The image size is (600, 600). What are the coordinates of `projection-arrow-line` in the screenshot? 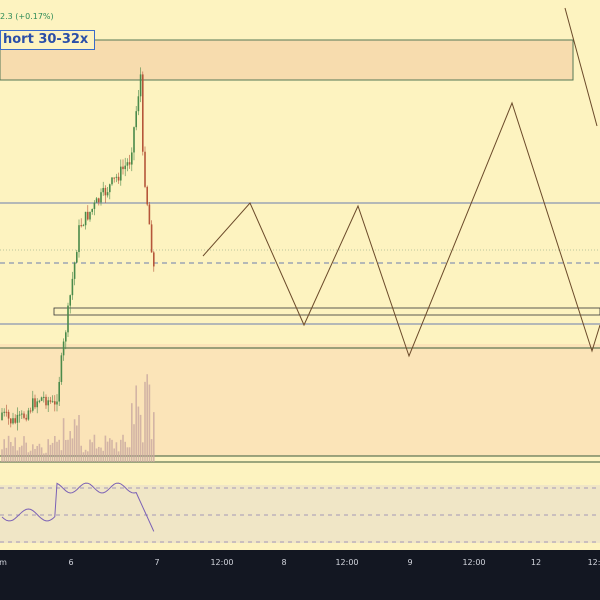 It's located at (581, 67).